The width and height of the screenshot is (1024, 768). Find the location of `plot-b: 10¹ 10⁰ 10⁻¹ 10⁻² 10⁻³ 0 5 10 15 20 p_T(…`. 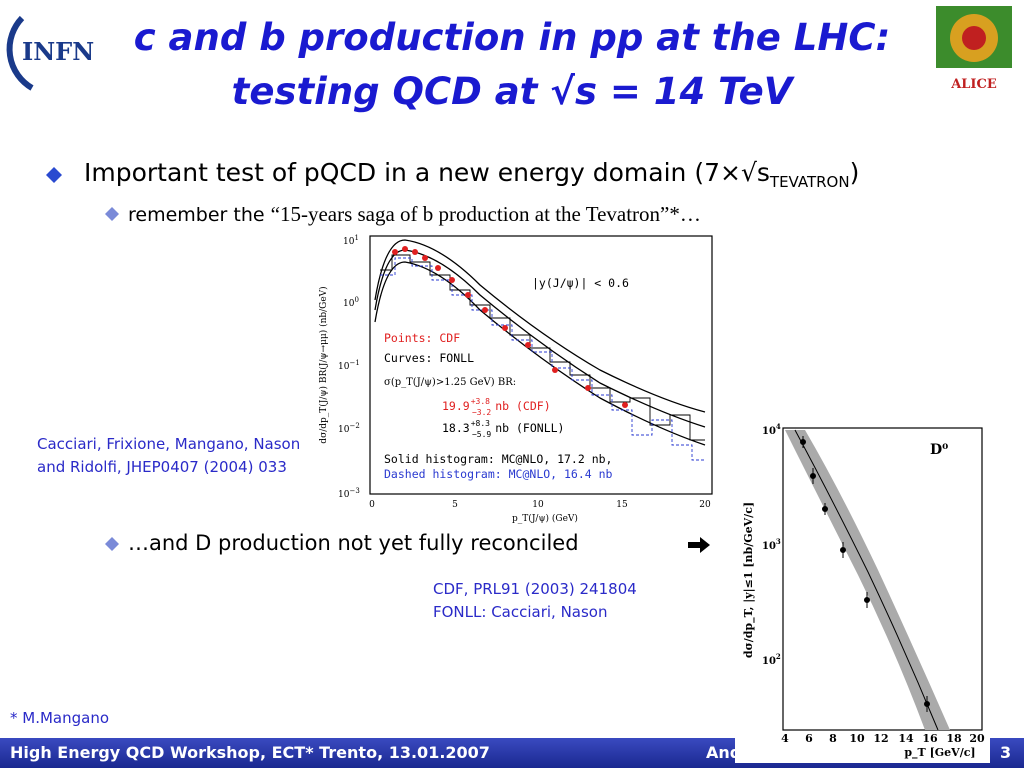

plot-b: 10¹ 10⁰ 10⁻¹ 10⁻² 10⁻³ 0 5 10 15 20 p_T(… is located at coordinates (515, 379).